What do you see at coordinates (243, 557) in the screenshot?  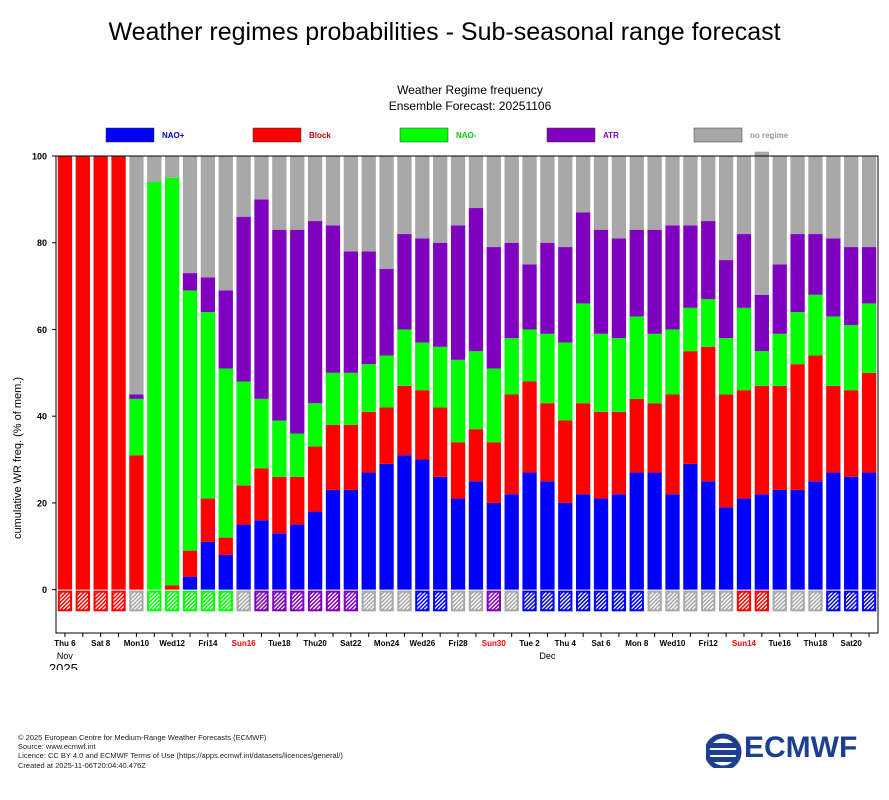 I see `bar-nao+-10` at bounding box center [243, 557].